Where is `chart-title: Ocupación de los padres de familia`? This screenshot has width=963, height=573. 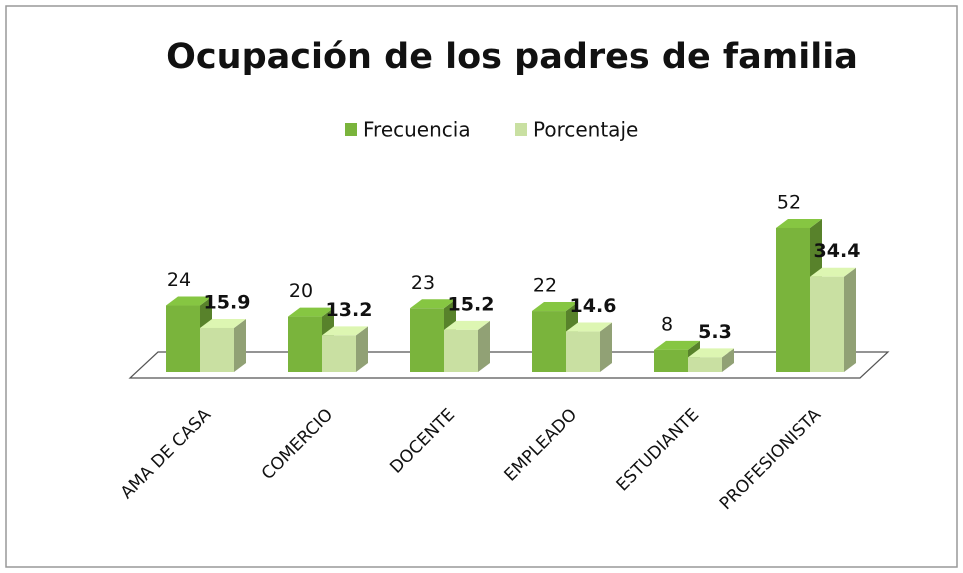
chart-title: Ocupación de los padres de familia is located at coordinates (512, 57).